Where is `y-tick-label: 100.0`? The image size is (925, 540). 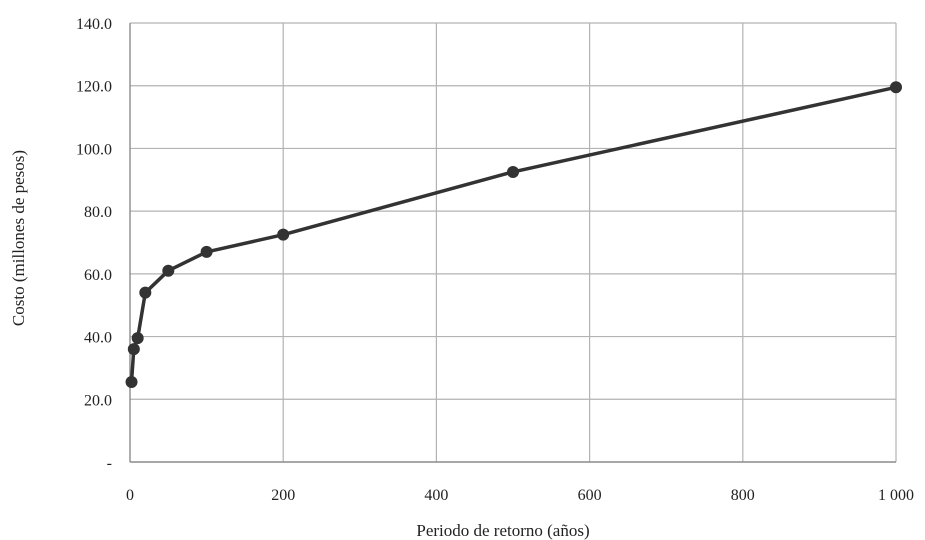
y-tick-label: 100.0 is located at coordinates (94, 149).